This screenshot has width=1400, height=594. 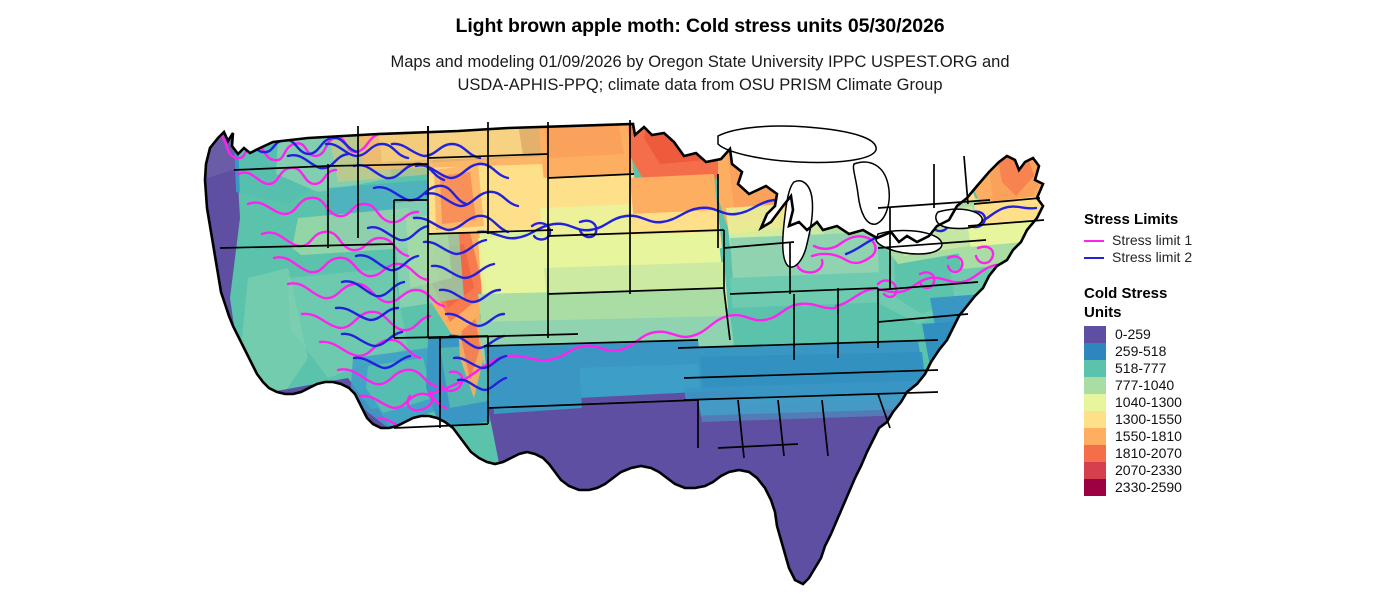 I want to click on cold-stress-units-title-line-2: Units, so click(x=1103, y=312).